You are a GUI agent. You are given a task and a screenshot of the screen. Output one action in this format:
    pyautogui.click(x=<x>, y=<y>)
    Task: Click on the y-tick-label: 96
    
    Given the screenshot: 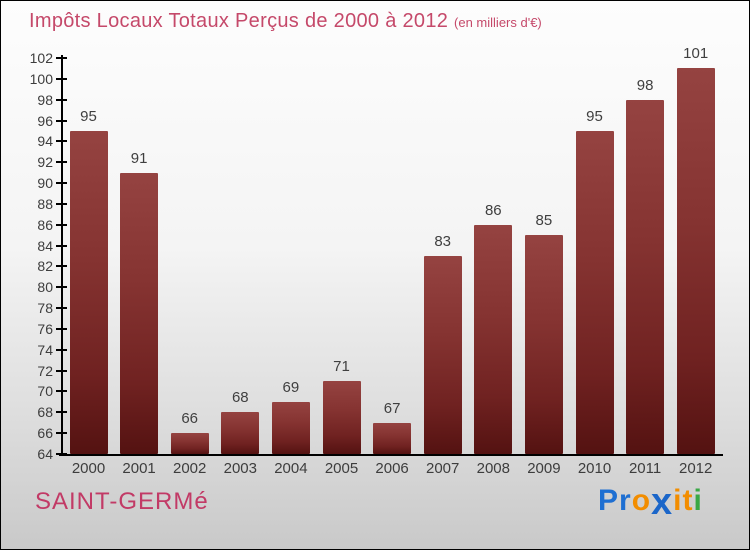 What is the action you would take?
    pyautogui.click(x=45, y=120)
    